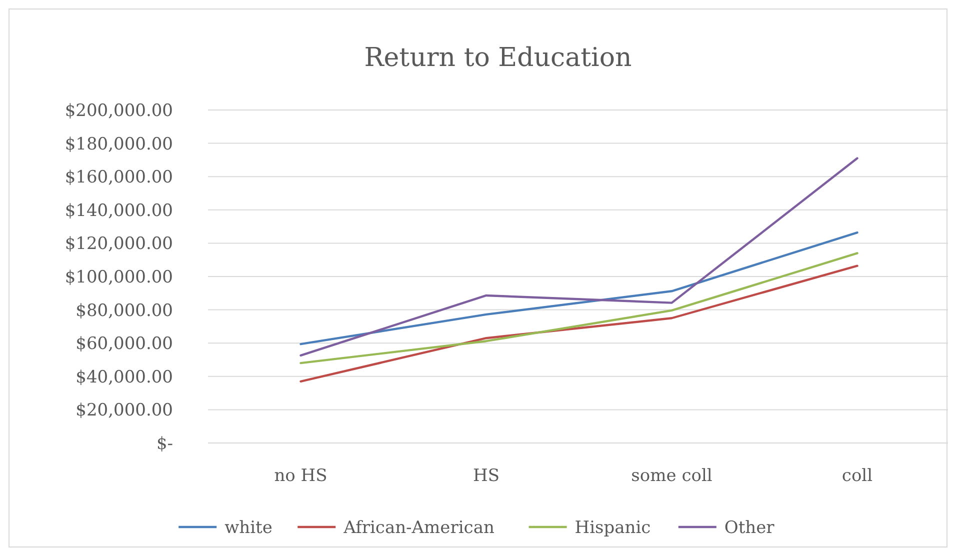 This screenshot has width=958, height=557. I want to click on y-tick-label: $60,000.00, so click(124, 344).